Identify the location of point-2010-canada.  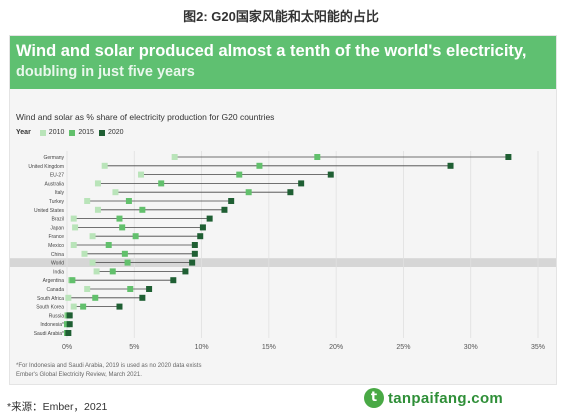
(87, 289).